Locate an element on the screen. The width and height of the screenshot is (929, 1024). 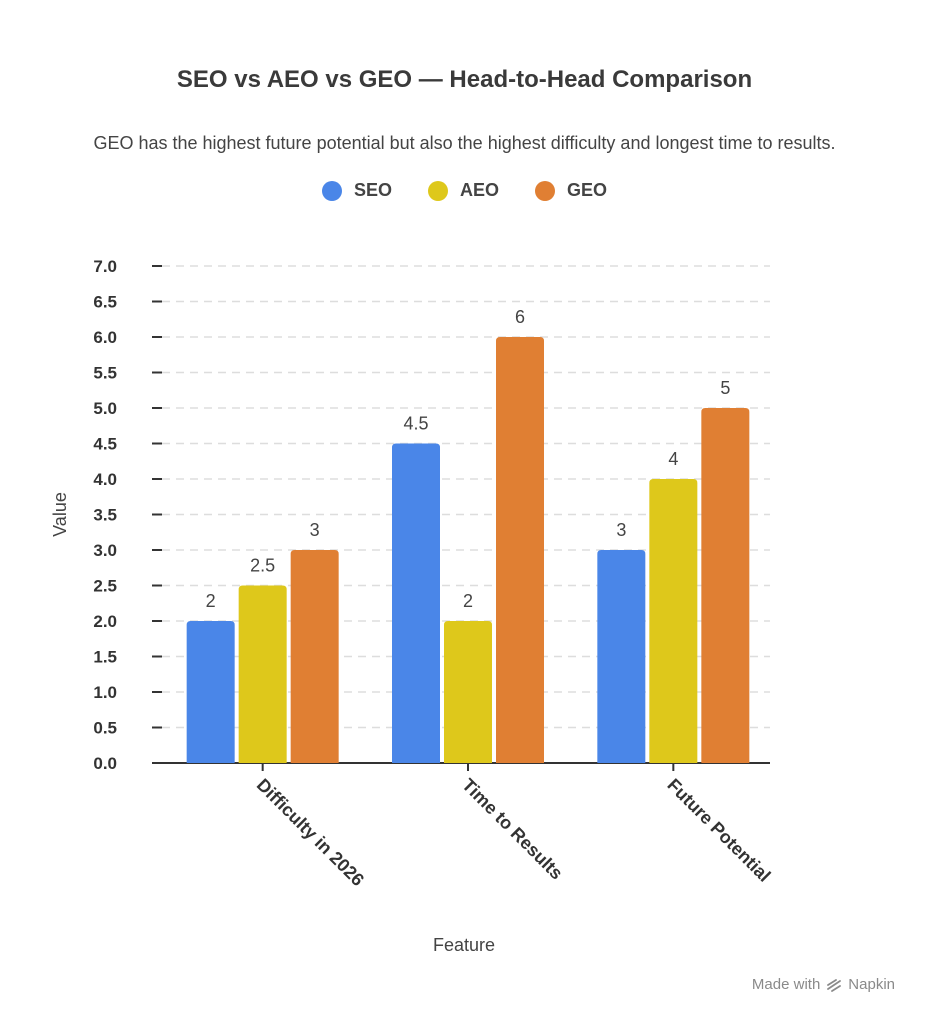
x-tick-label: Time to Results is located at coordinates (512, 829).